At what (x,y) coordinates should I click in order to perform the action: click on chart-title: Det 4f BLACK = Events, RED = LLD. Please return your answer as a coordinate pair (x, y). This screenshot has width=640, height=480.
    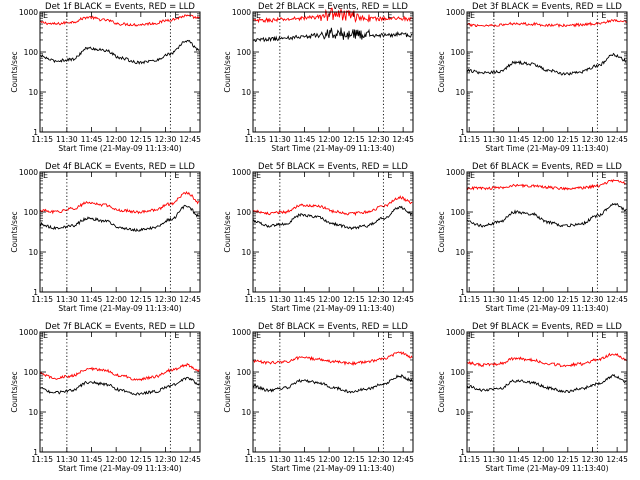
    Looking at the image, I should click on (120, 167).